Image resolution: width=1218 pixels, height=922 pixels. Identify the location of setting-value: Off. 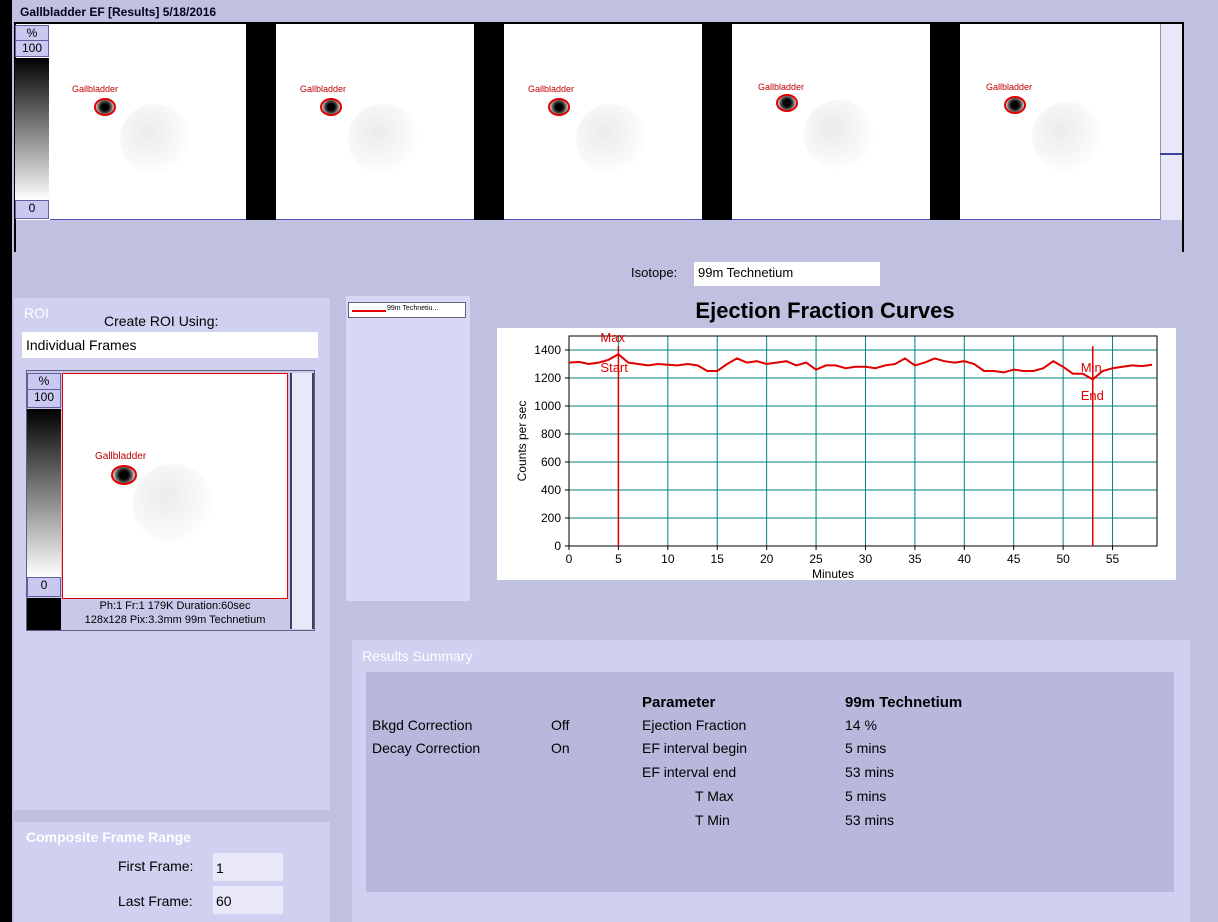
(560, 725).